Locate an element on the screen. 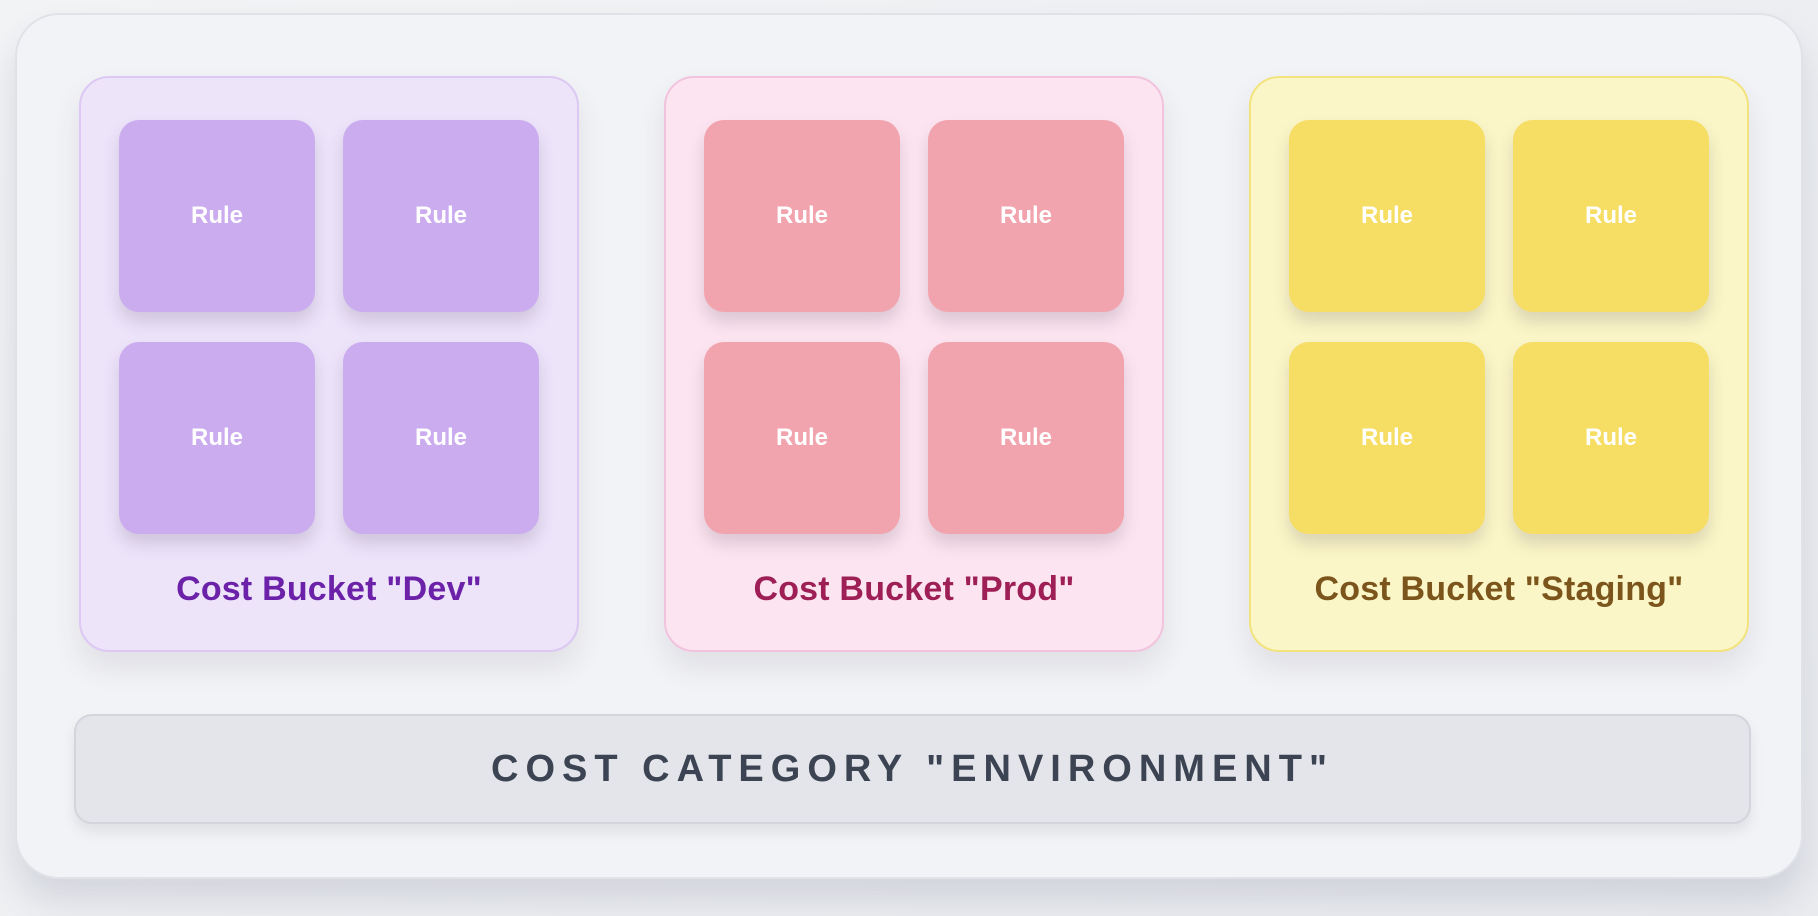  bucket-label-prod: Cost Bucket "Prod" is located at coordinates (914, 589).